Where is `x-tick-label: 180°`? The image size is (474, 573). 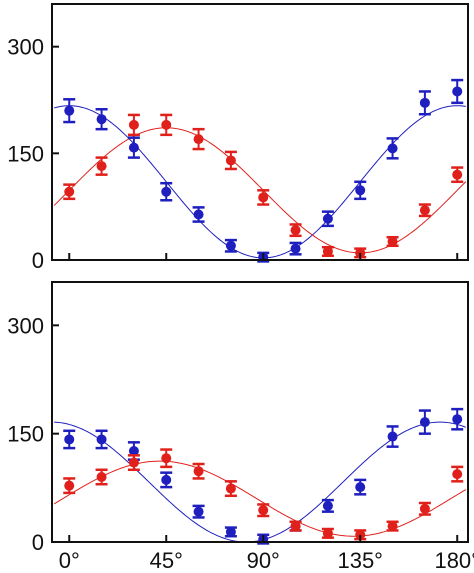
x-tick-label: 180° is located at coordinates (454, 560).